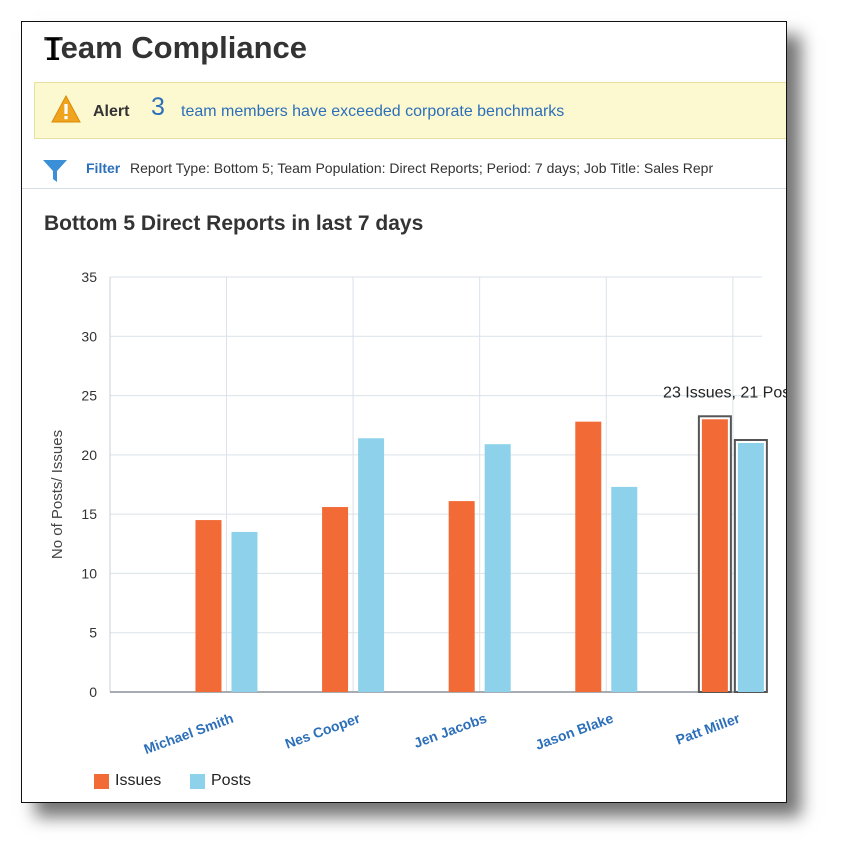 This screenshot has width=841, height=855. Describe the element at coordinates (724, 392) in the screenshot. I see `chart-tooltip: 23 Issues, 21 Posts` at that location.